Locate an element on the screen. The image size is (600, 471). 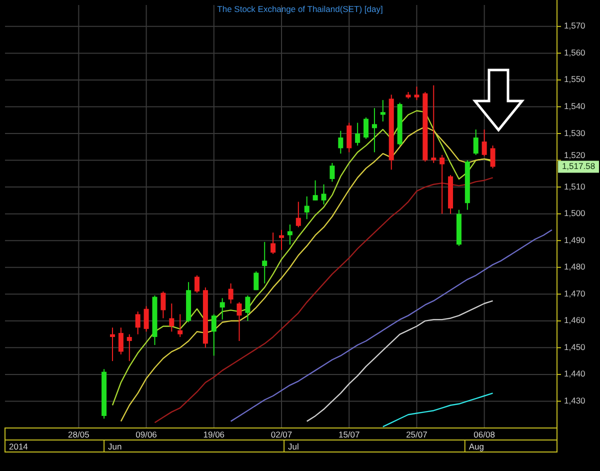
y-tick-label: 1,560 is located at coordinates (575, 52).